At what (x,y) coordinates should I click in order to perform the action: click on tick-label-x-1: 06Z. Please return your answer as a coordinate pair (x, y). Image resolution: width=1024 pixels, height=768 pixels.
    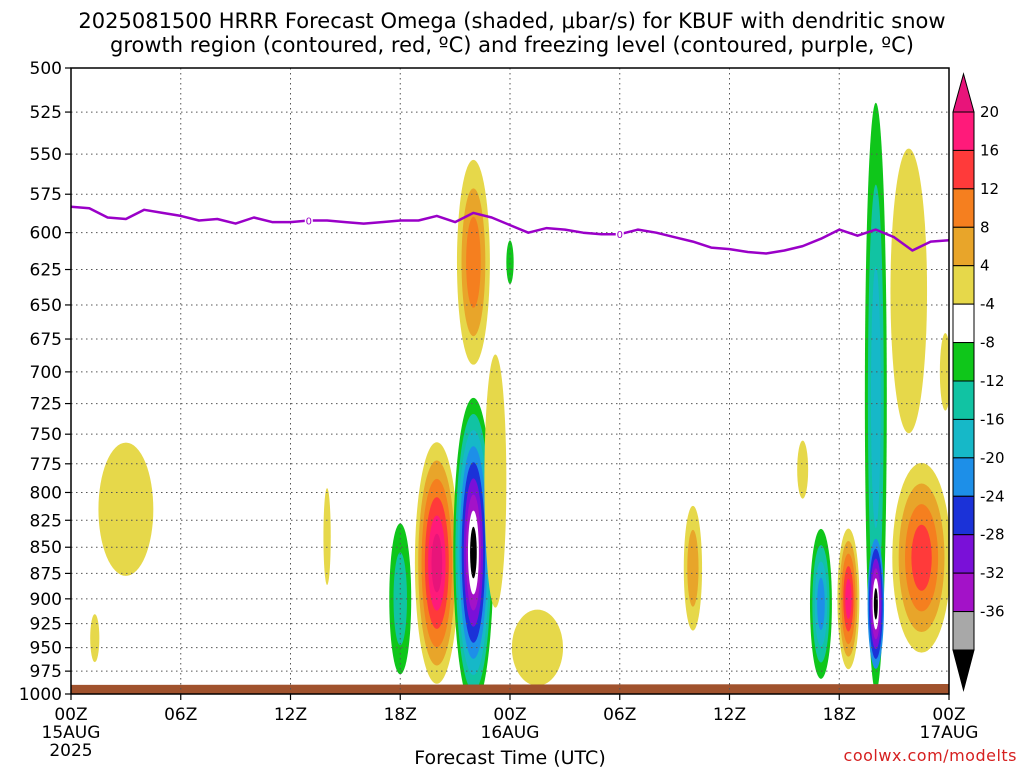
    Looking at the image, I should click on (180, 715).